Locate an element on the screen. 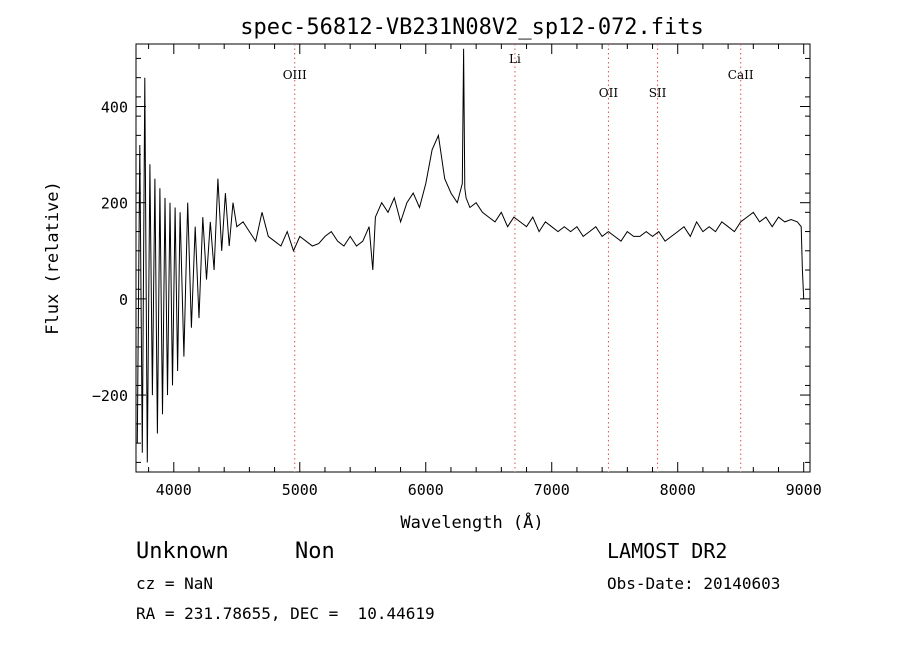 This screenshot has height=650, width=900. annotation-label: Li is located at coordinates (515, 59).